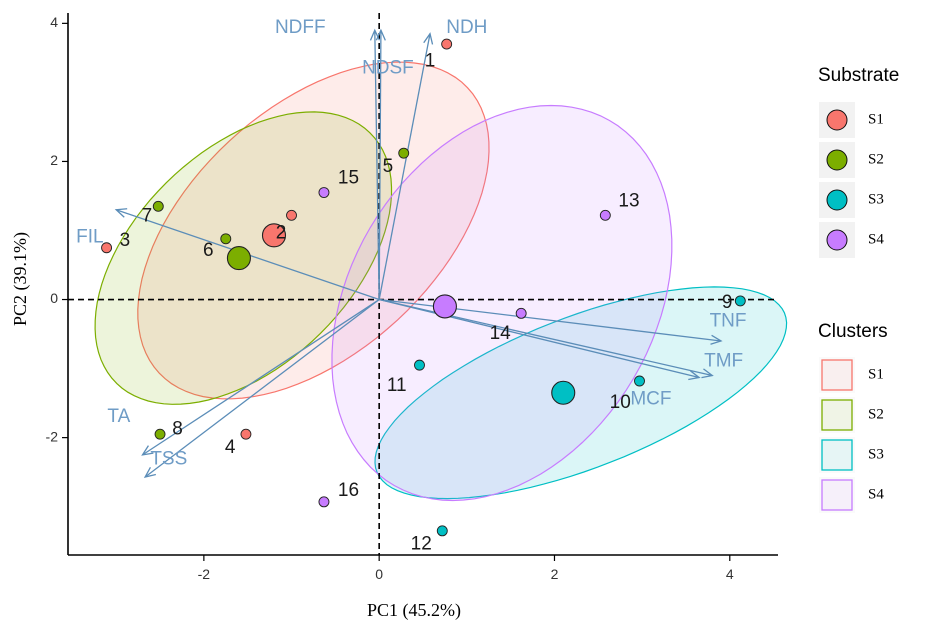 This screenshot has width=928, height=621. Describe the element at coordinates (876, 199) in the screenshot. I see `legend-label-s3: S3` at that location.